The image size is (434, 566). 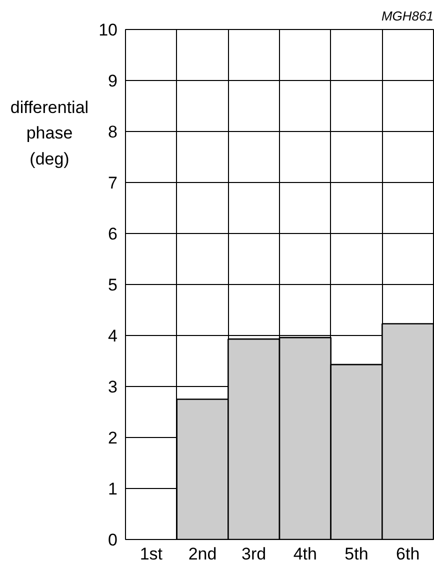 What do you see at coordinates (113, 132) in the screenshot?
I see `y-tick-label: 8` at bounding box center [113, 132].